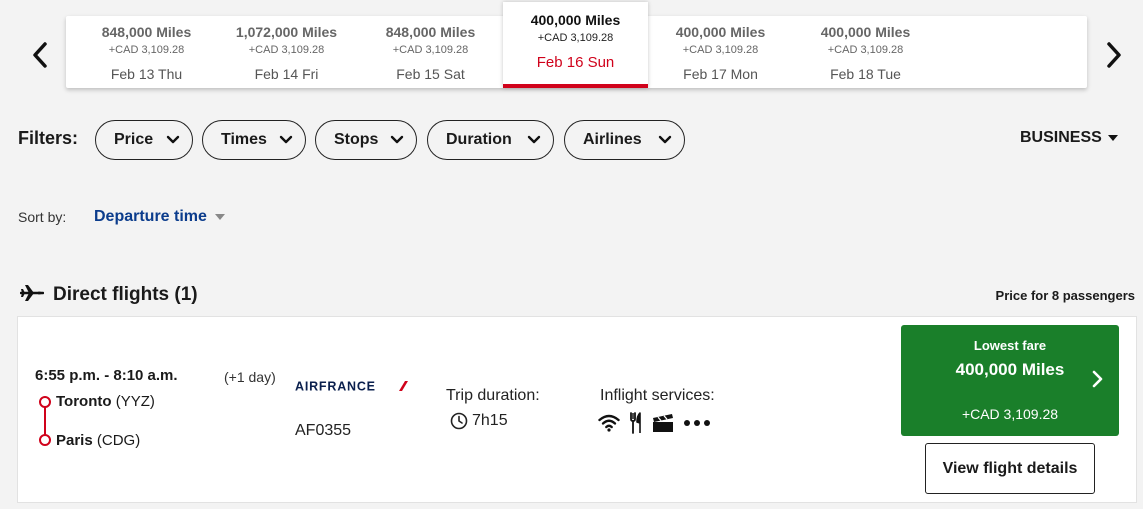 This screenshot has width=1143, height=509. Describe the element at coordinates (1061, 137) in the screenshot. I see `cabin-class-value: BUSINESS` at that location.